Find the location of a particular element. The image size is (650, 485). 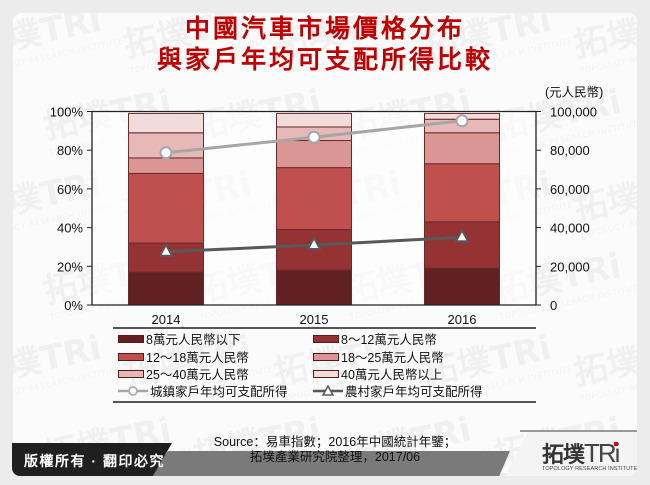

legend-label: 12～18萬元人民幣 is located at coordinates (197, 358).